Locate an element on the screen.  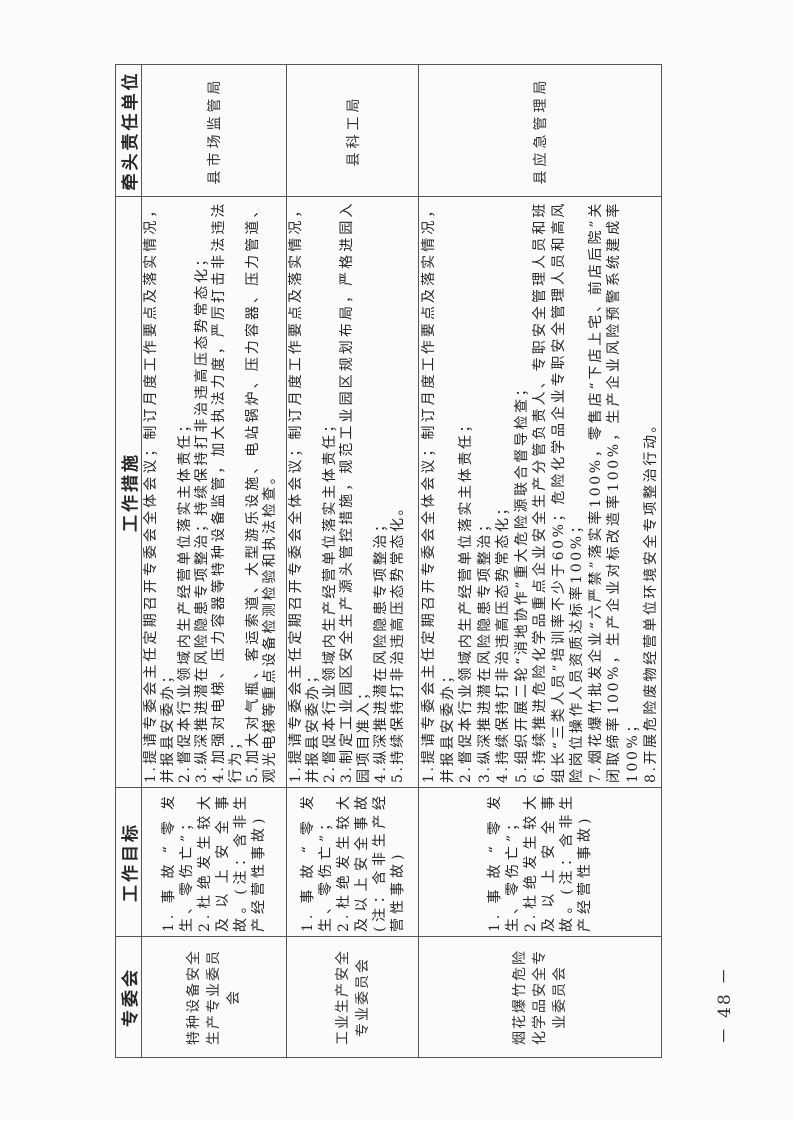
lead-unit-cell: 县市场监管局 is located at coordinates (214, 130).